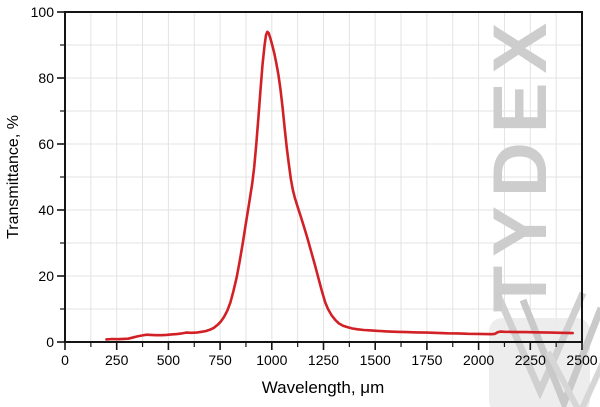 The width and height of the screenshot is (600, 407). I want to click on y-tick-labels: 0 20 40 60 80 100, so click(43, 177).